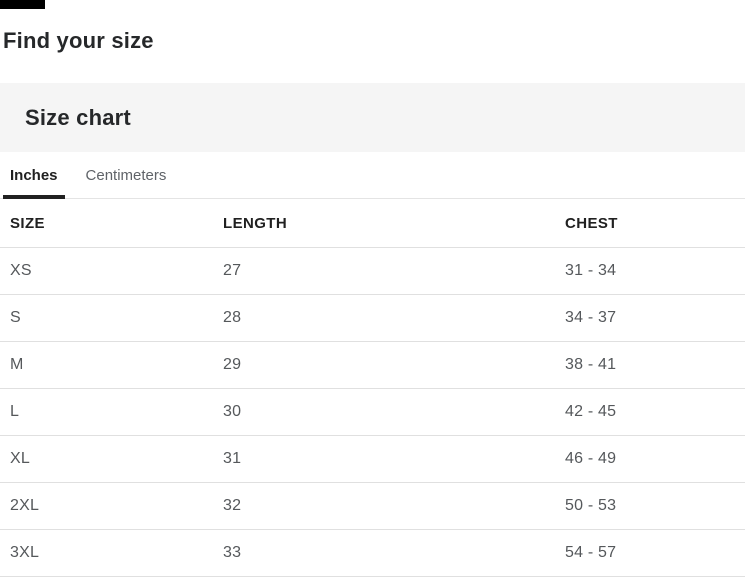 The width and height of the screenshot is (745, 584). I want to click on cell-size: XL, so click(106, 459).